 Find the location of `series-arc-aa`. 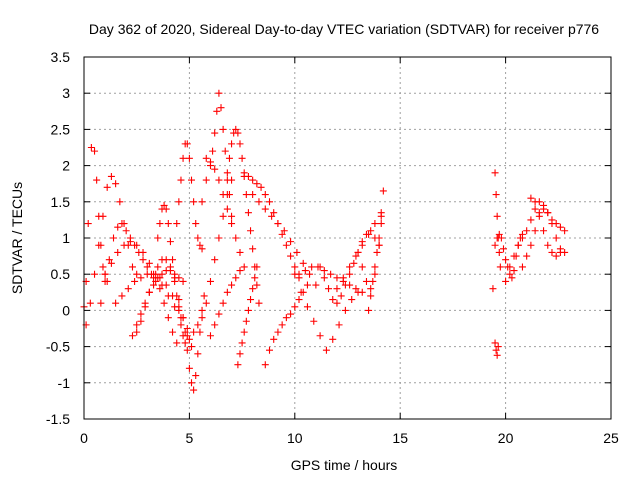

series-arc-aa is located at coordinates (496, 349).